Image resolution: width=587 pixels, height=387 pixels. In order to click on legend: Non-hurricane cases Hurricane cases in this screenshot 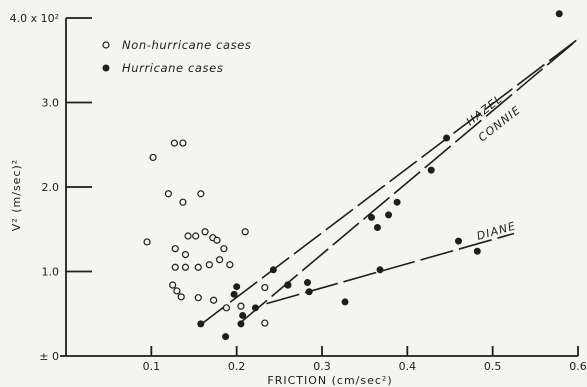, I will do `click(177, 56)`.